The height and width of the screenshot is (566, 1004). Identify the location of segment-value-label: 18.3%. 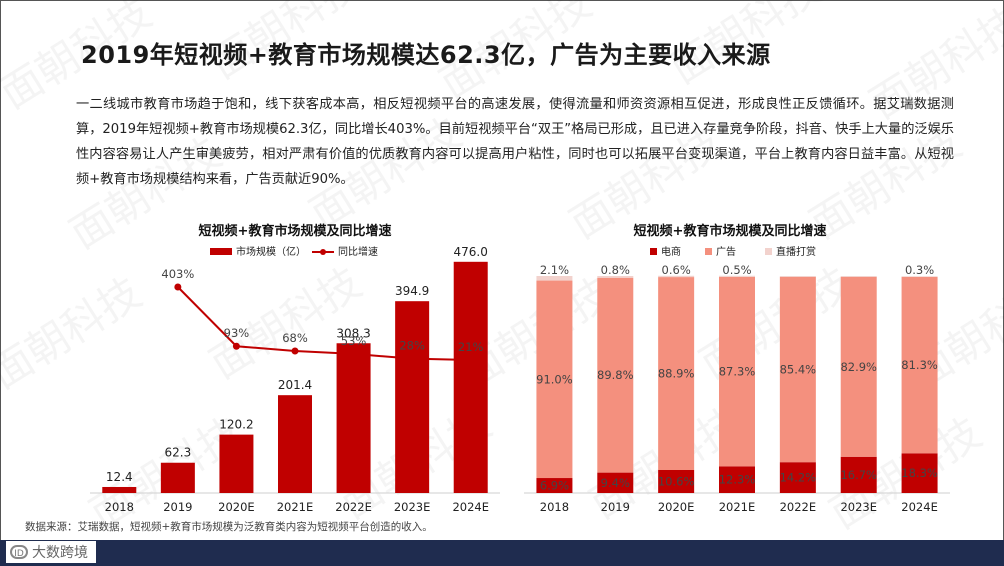
(919, 473).